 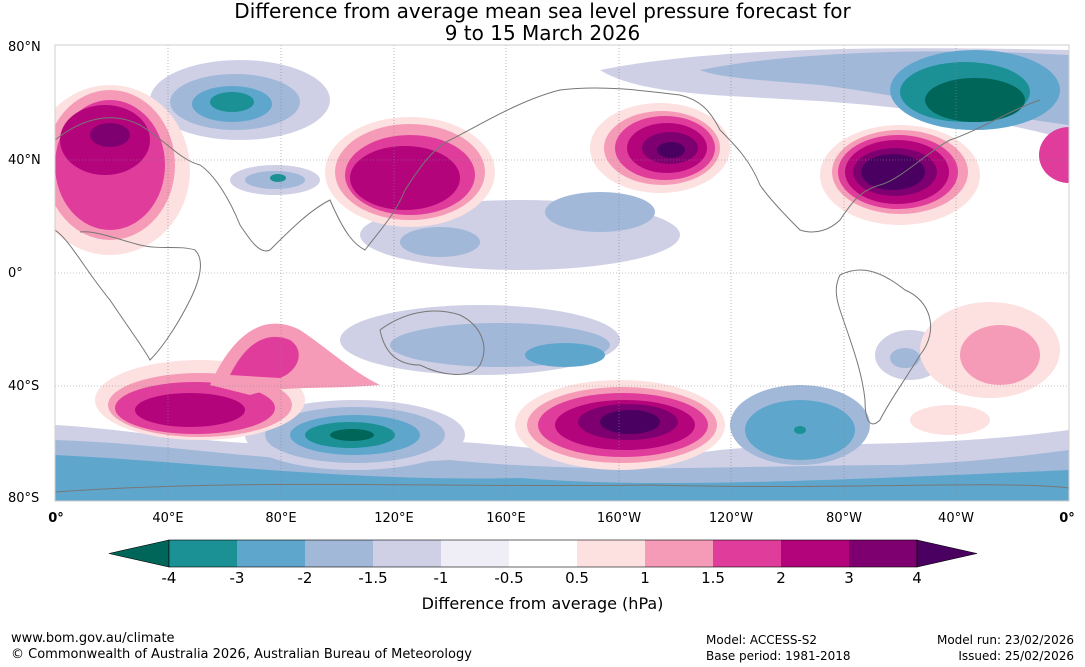 What do you see at coordinates (441, 578) in the screenshot?
I see `colorbar-tick: -1` at bounding box center [441, 578].